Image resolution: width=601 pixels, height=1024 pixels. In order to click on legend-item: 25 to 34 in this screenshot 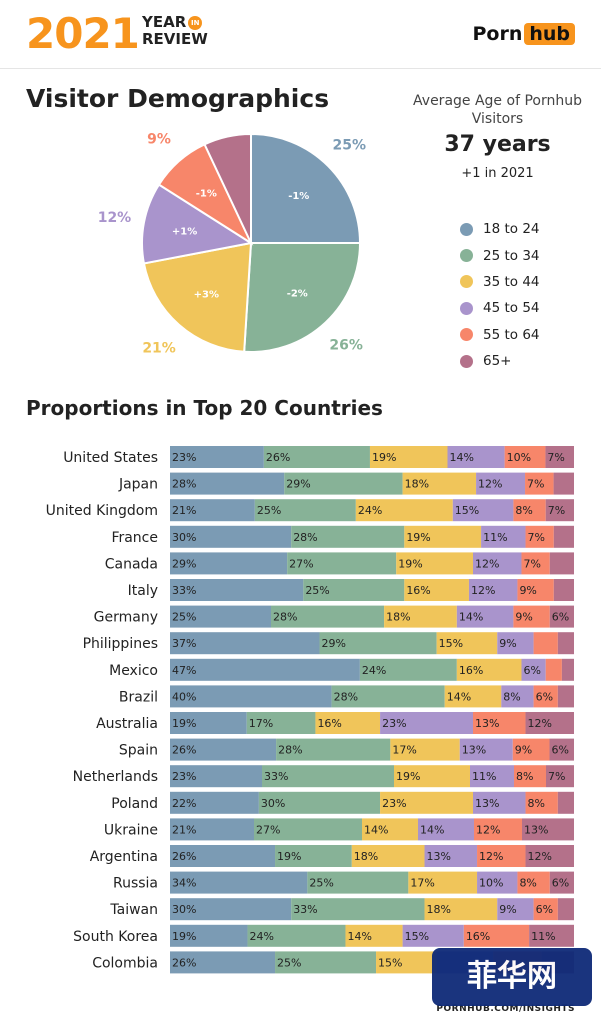, I will do `click(500, 255)`.